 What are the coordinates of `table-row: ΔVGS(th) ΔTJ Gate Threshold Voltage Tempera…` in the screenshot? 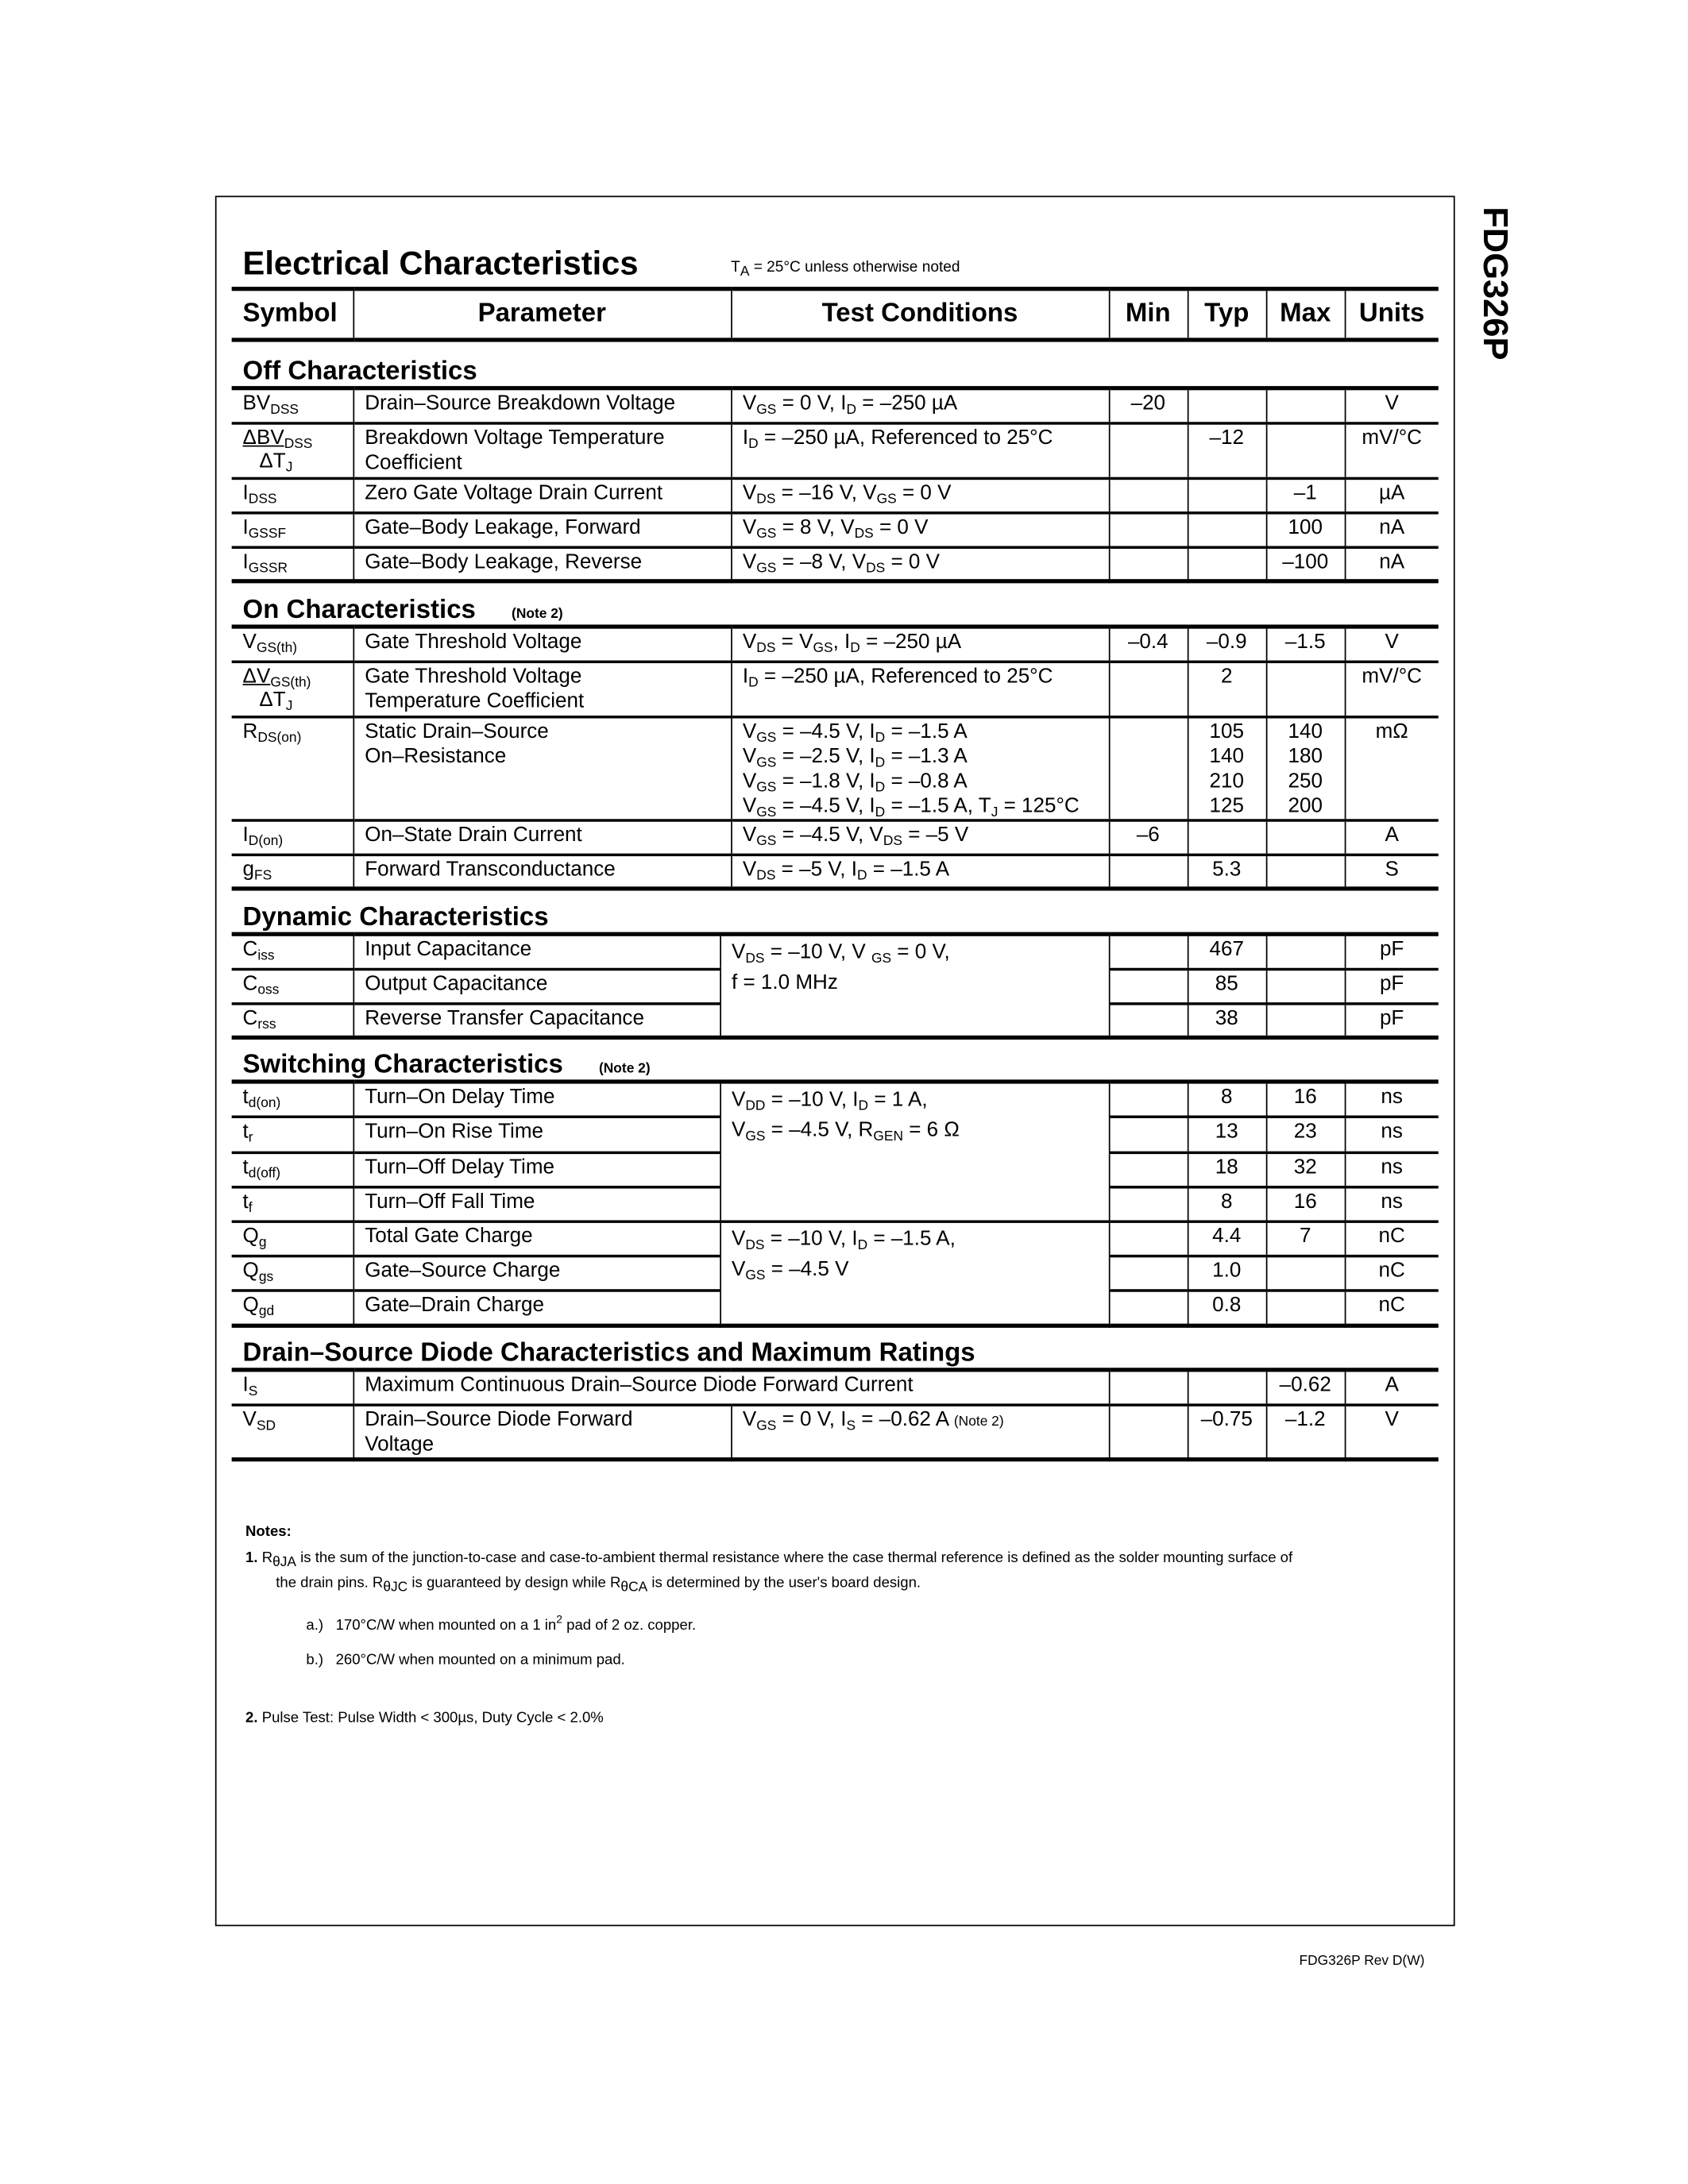 It's located at (835, 687).